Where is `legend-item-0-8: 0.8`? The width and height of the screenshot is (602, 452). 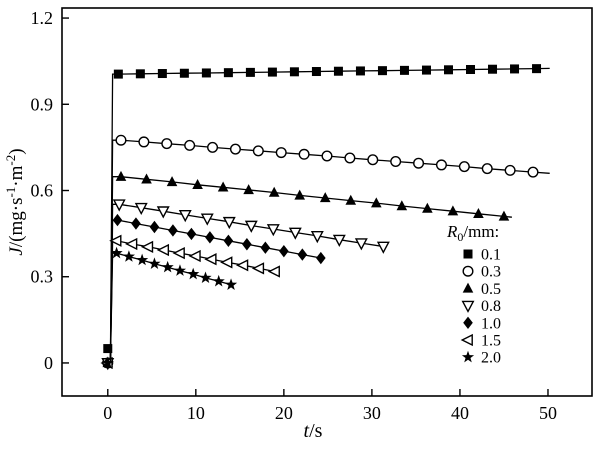 legend-item-0-8: 0.8 is located at coordinates (481, 306).